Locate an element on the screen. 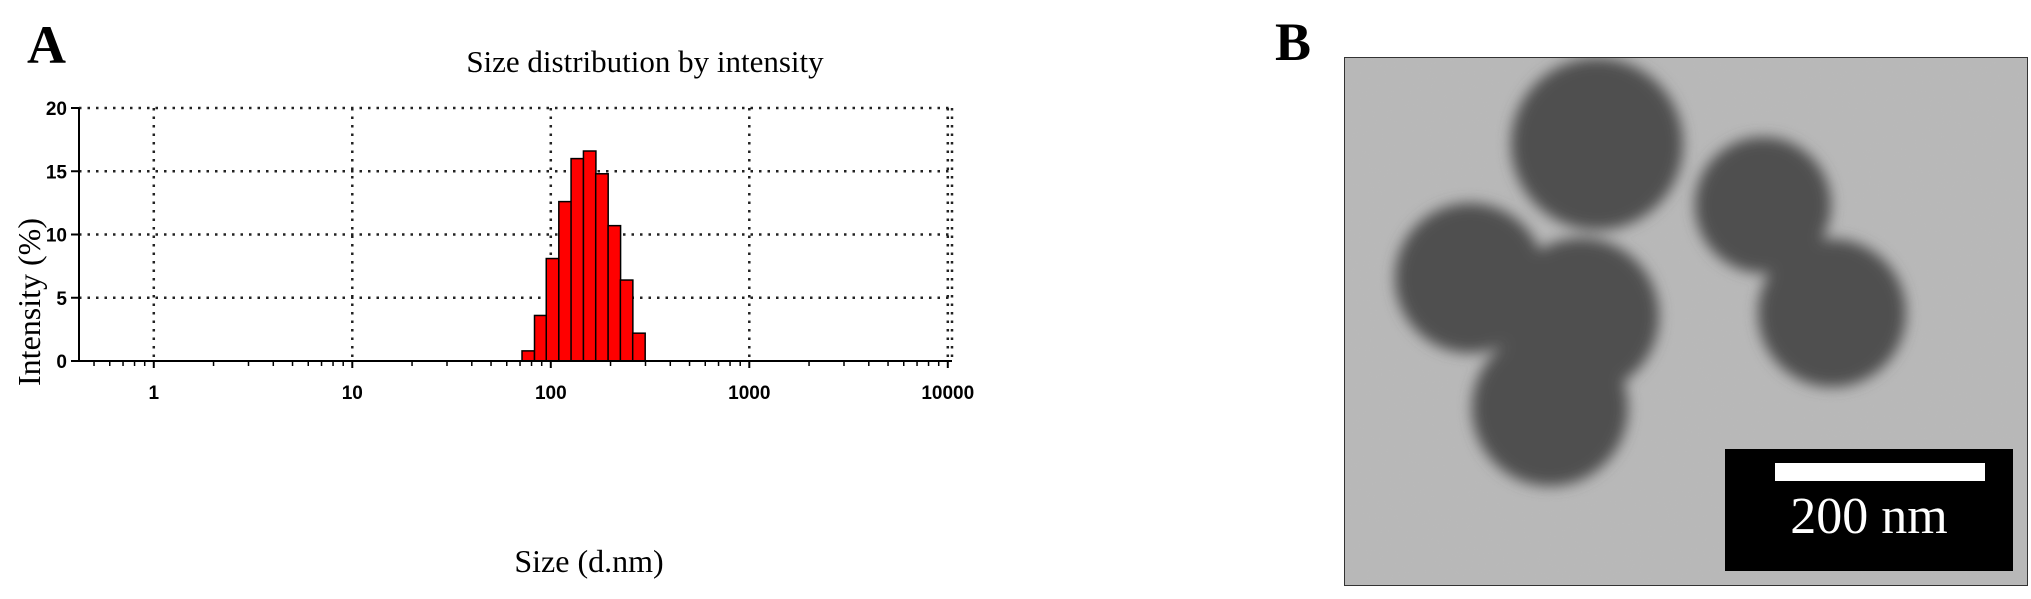  scale-bar-label: 200 nm is located at coordinates (1869, 516).